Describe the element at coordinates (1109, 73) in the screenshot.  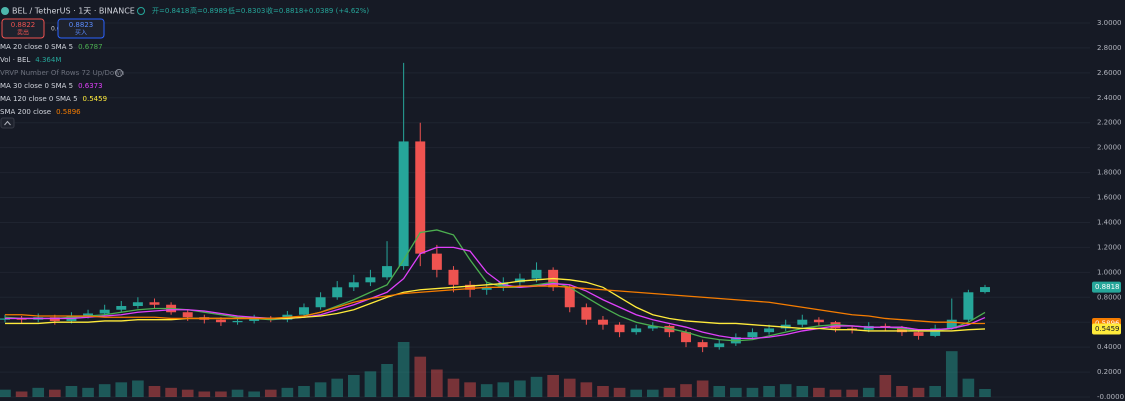
I see `y-tick-label: 2.6000` at that location.